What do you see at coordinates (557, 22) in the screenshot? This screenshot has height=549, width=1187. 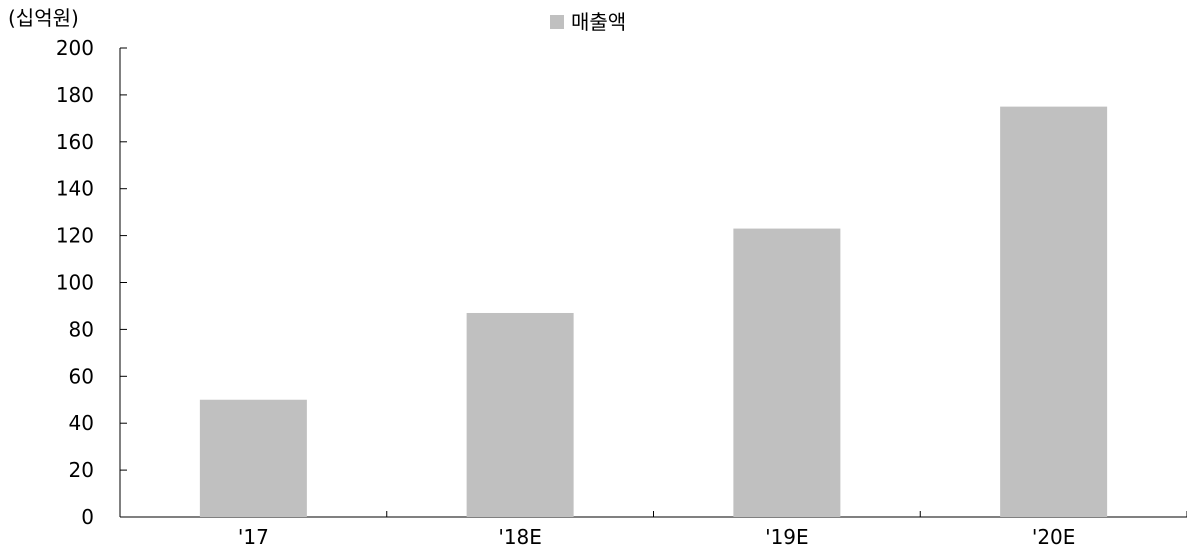 I see `legend-swatch` at bounding box center [557, 22].